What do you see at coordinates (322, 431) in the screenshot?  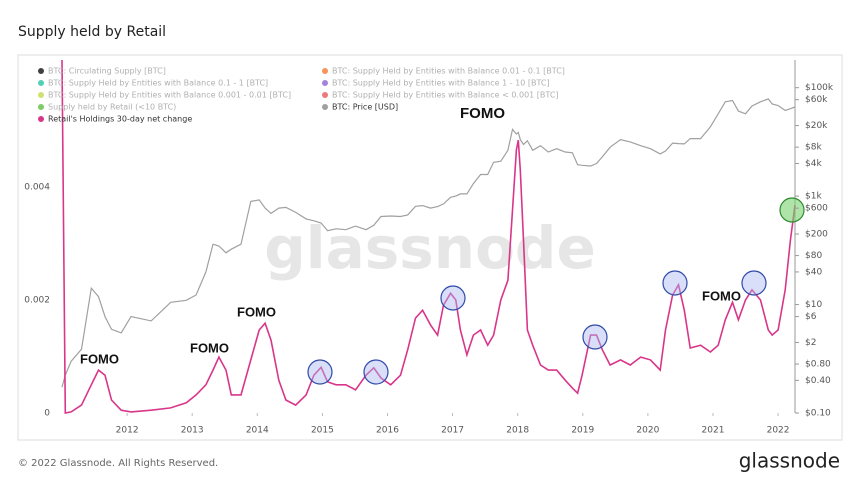 I see `x-tick-label: 2015` at bounding box center [322, 431].